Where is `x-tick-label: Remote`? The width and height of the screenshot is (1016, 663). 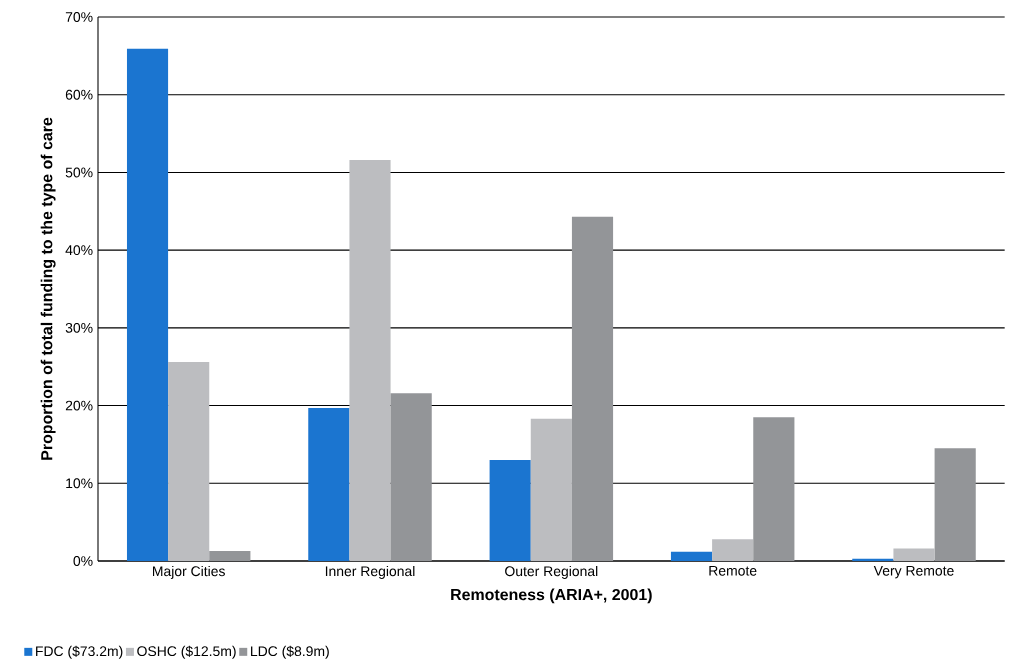 x-tick-label: Remote is located at coordinates (733, 570).